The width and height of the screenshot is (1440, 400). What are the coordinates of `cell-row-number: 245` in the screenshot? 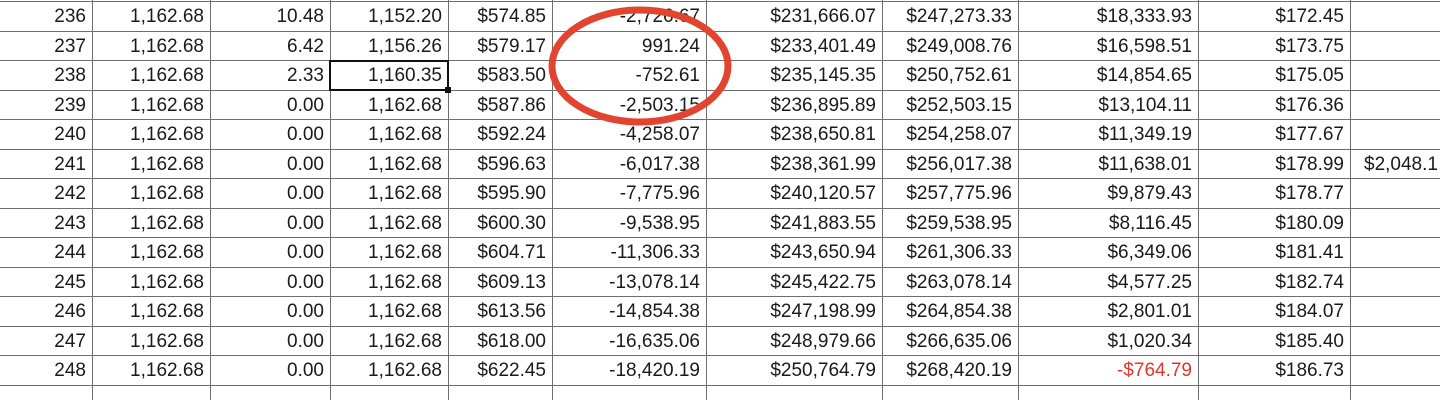 It's located at (70, 282).